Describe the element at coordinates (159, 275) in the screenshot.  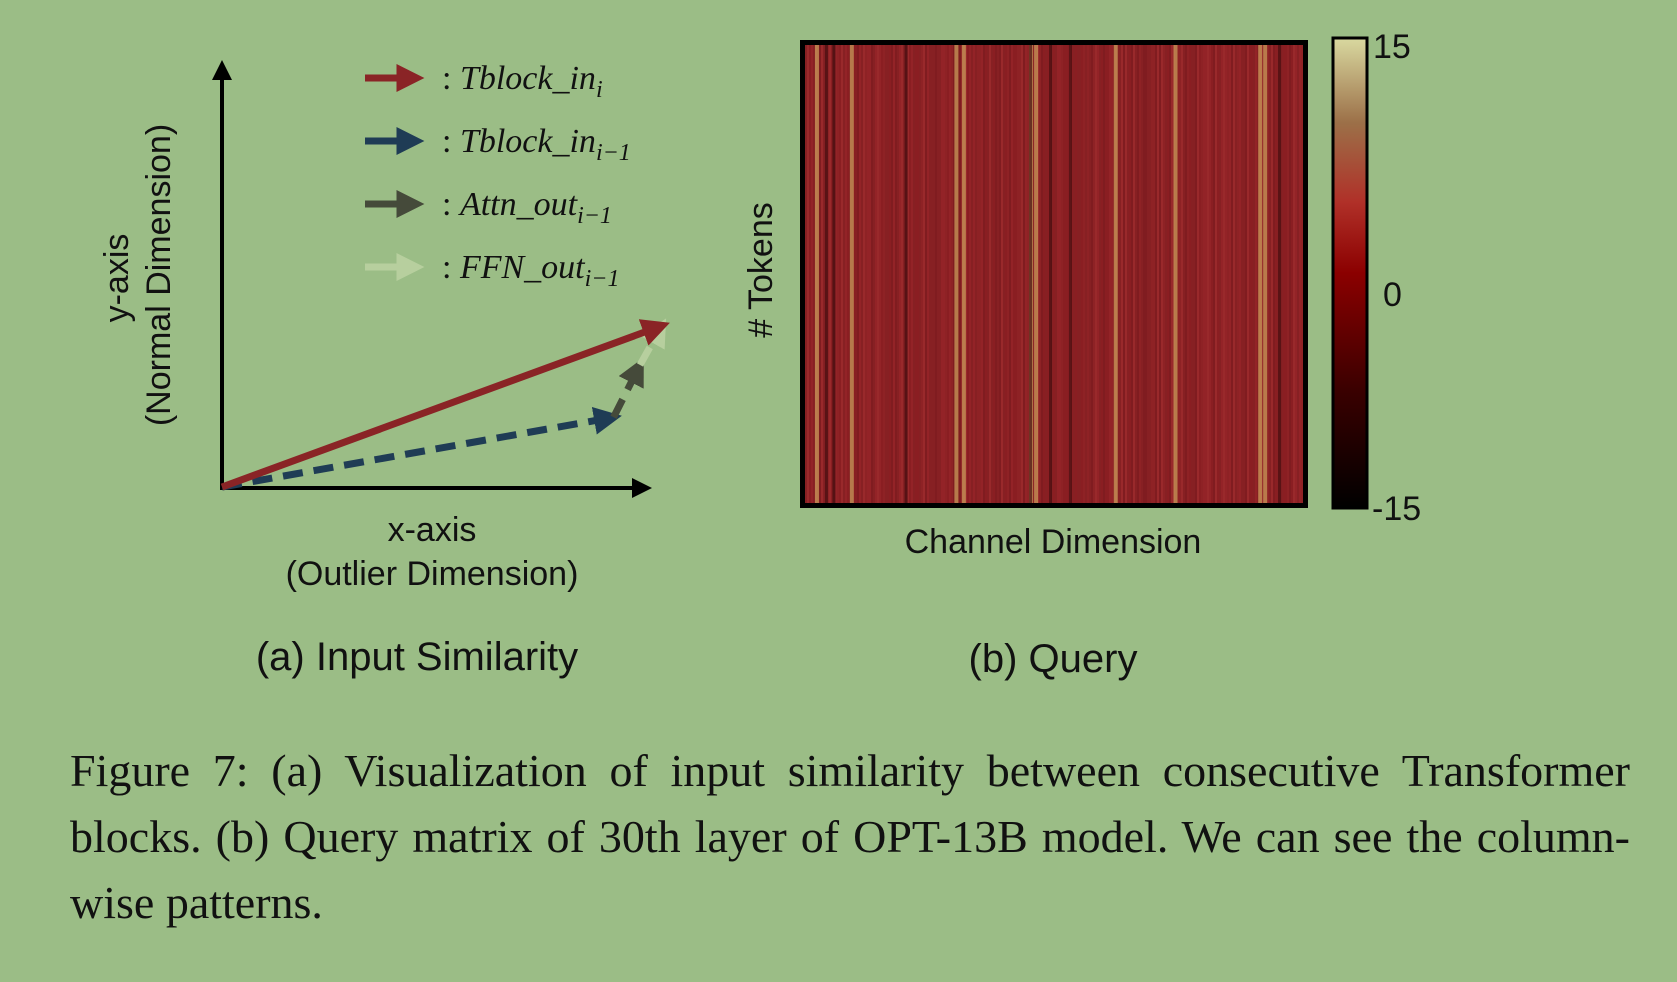
I see `y-axis-sublabel: (Normal Dimension)` at that location.